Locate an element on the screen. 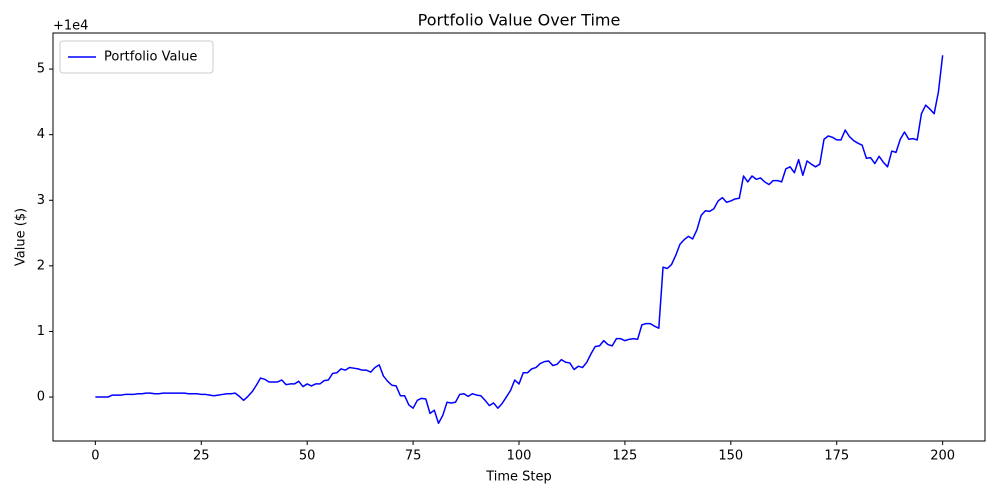 The image size is (1000, 500). y-tick-label: 0 is located at coordinates (41, 397).